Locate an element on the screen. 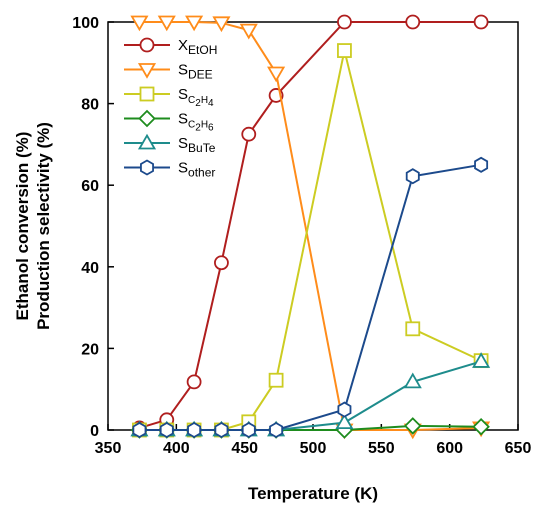 The width and height of the screenshot is (550, 509). y-tick-label: 100 is located at coordinates (85, 23).